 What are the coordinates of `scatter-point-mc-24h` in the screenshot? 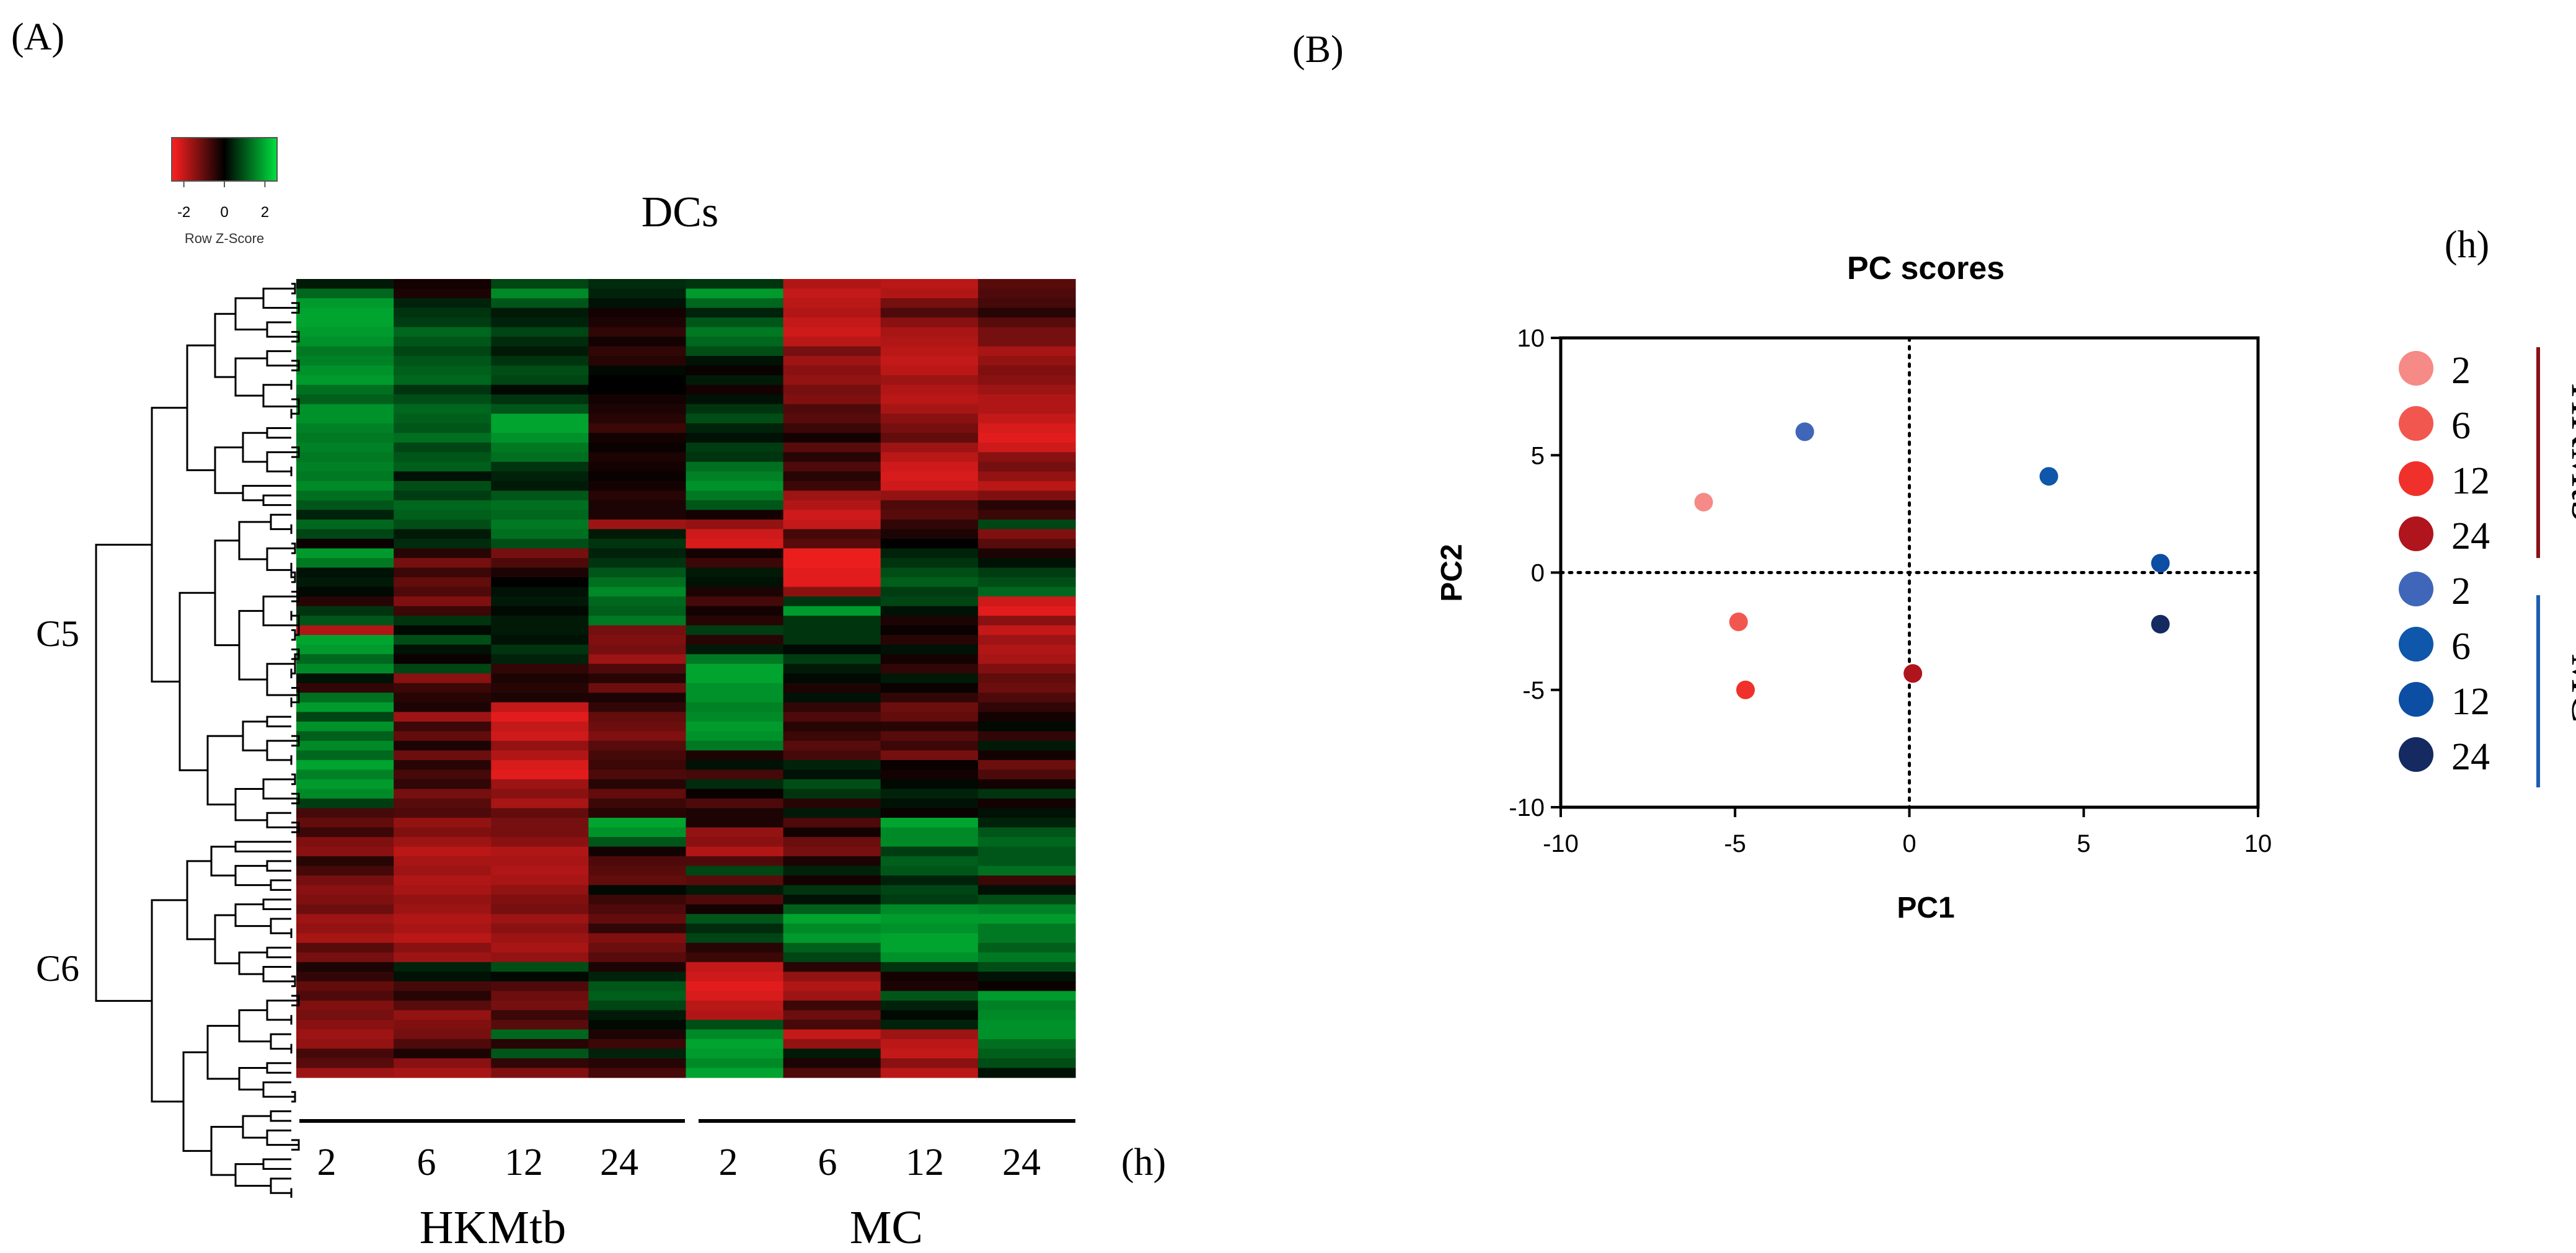 It's located at (2160, 624).